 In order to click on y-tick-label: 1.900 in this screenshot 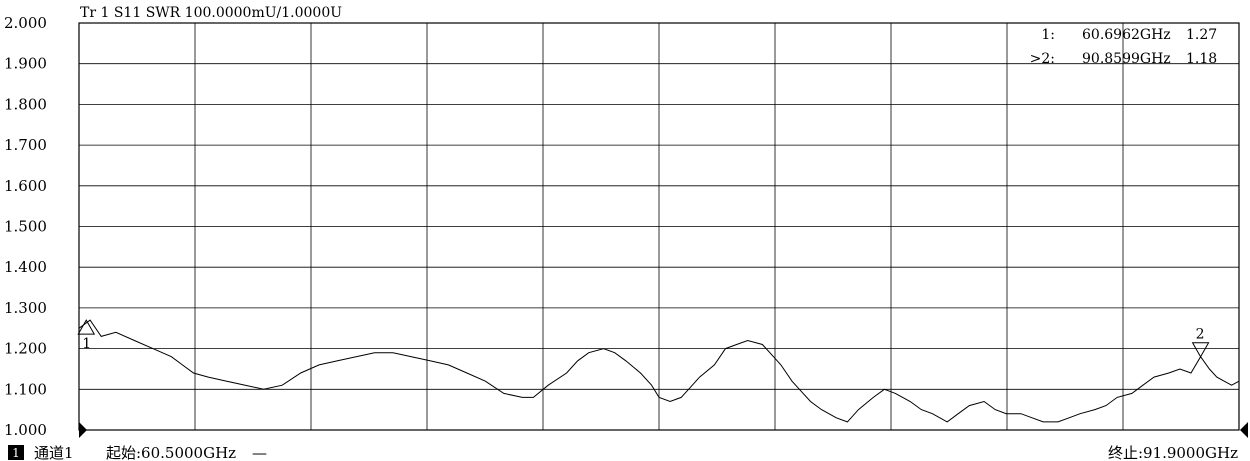, I will do `click(25, 64)`.